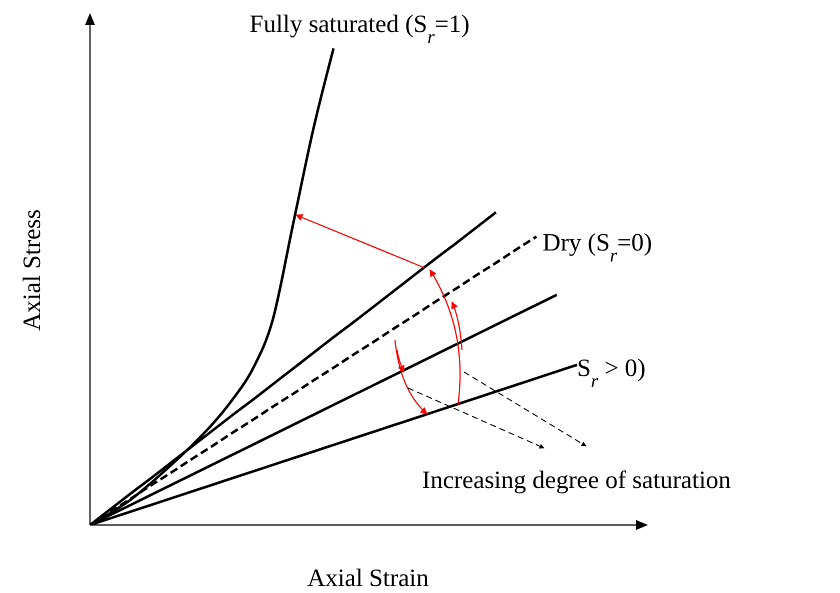  Describe the element at coordinates (360, 29) in the screenshot. I see `series-label: Fully saturated (S$_{r}$=1)` at that location.